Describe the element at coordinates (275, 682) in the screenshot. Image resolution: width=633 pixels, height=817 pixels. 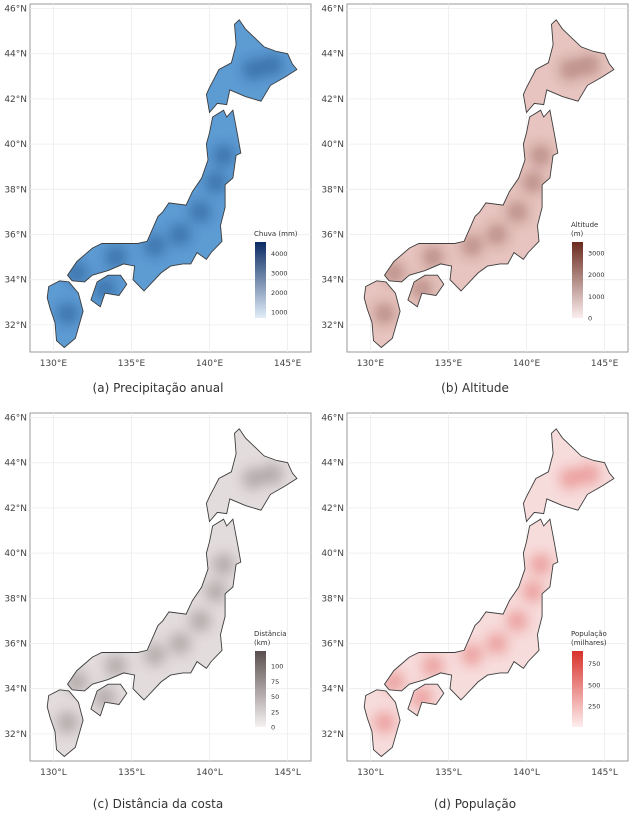
I see `legend-tick-label: 75` at that location.